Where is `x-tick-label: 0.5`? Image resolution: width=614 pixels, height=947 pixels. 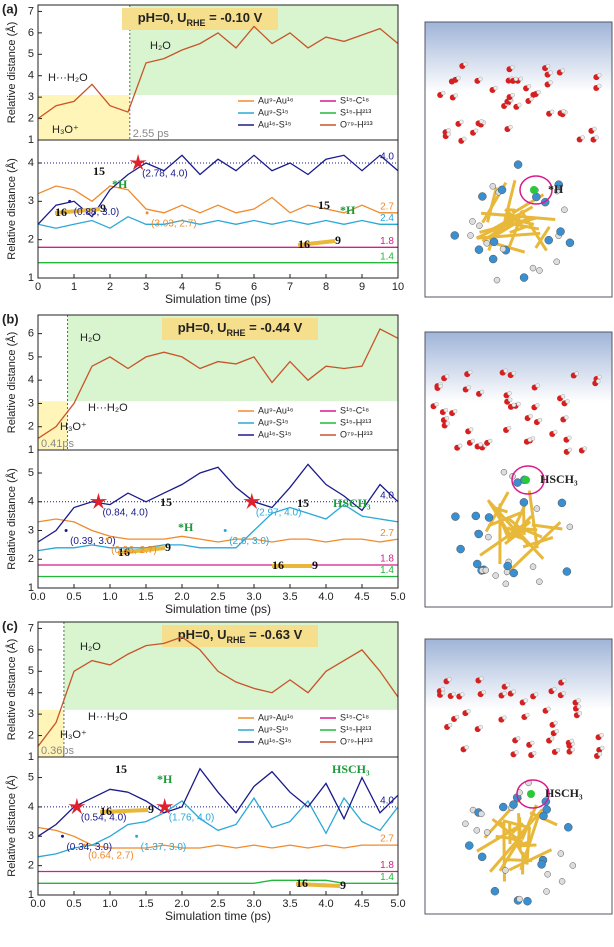 x-tick-label: 0.5 is located at coordinates (73, 904).